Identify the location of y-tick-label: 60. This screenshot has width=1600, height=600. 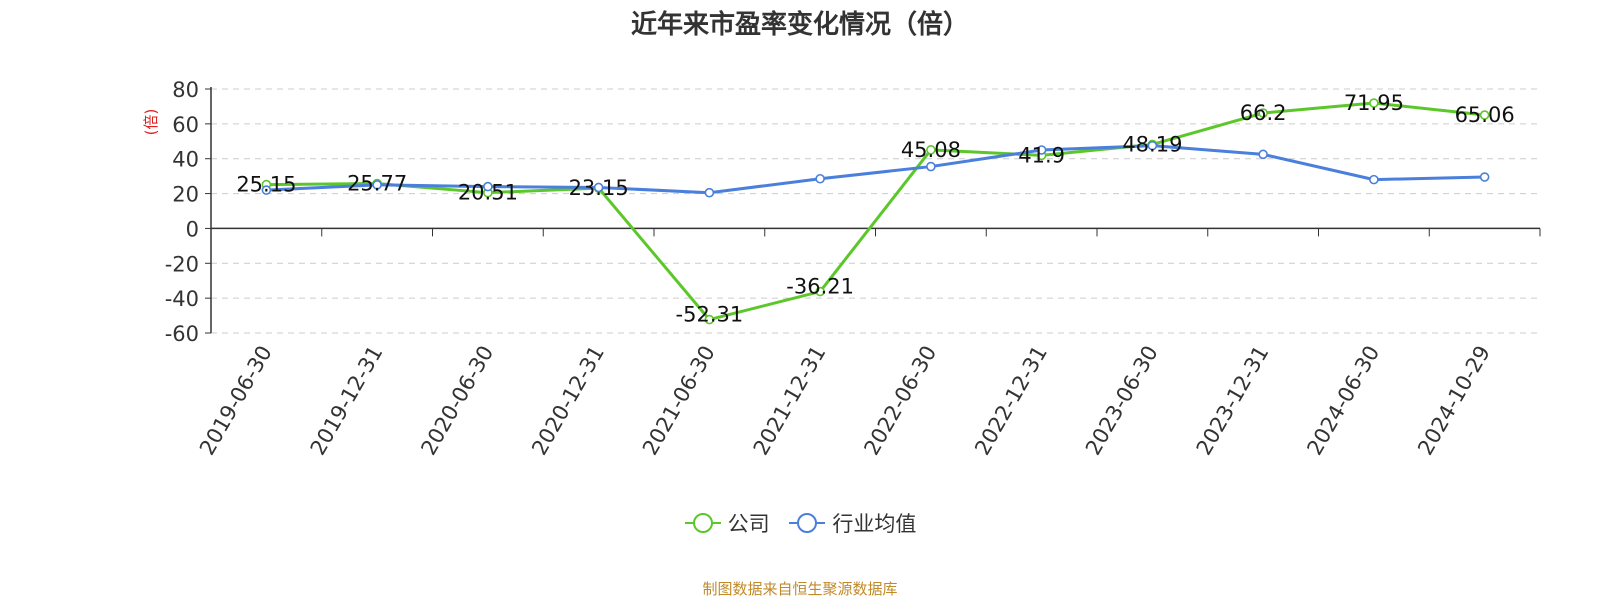
(185, 125).